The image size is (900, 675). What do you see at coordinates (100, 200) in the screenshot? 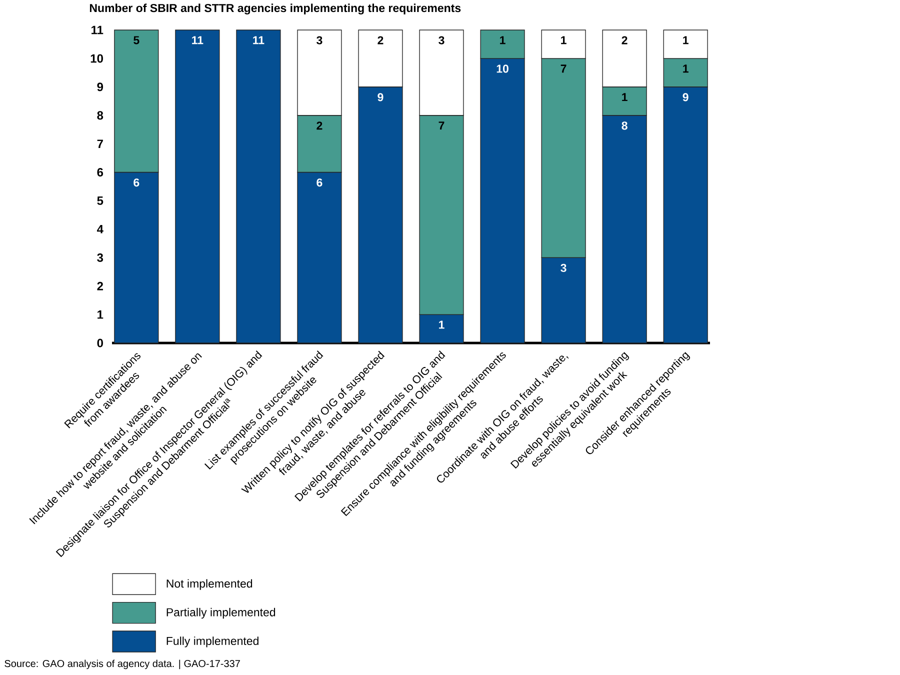
I see `y-tick-label: 5` at bounding box center [100, 200].